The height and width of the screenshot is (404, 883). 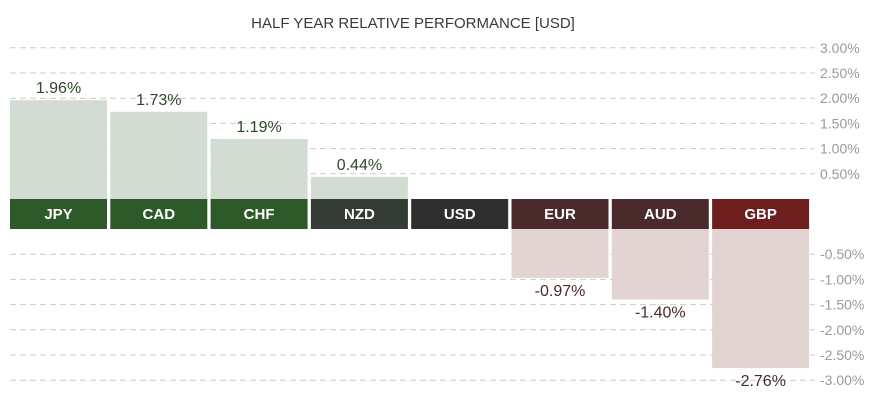 I want to click on category-label-gbp: GBP, so click(x=760, y=214).